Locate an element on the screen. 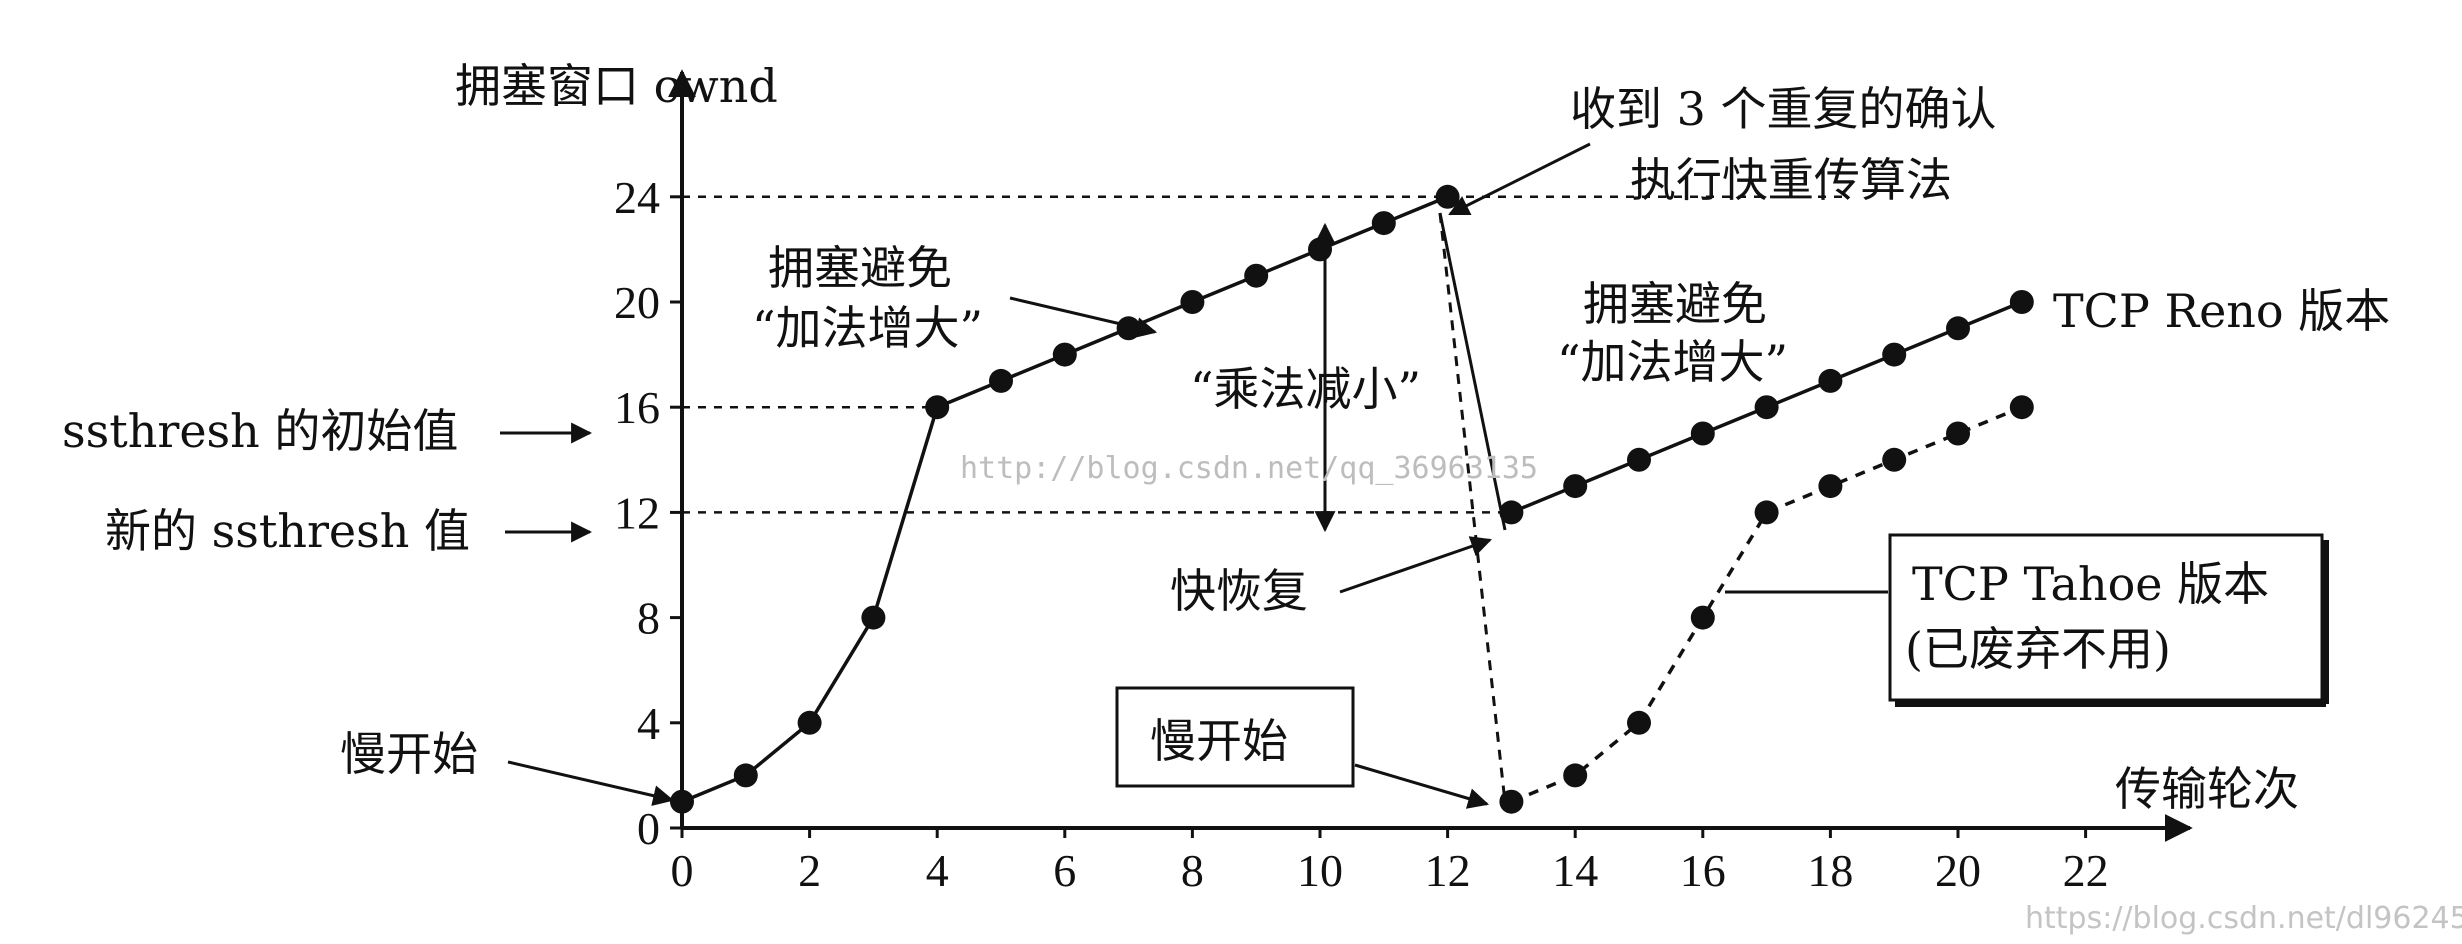 The image size is (2462, 944). tahoe-box is located at coordinates (2106, 617).